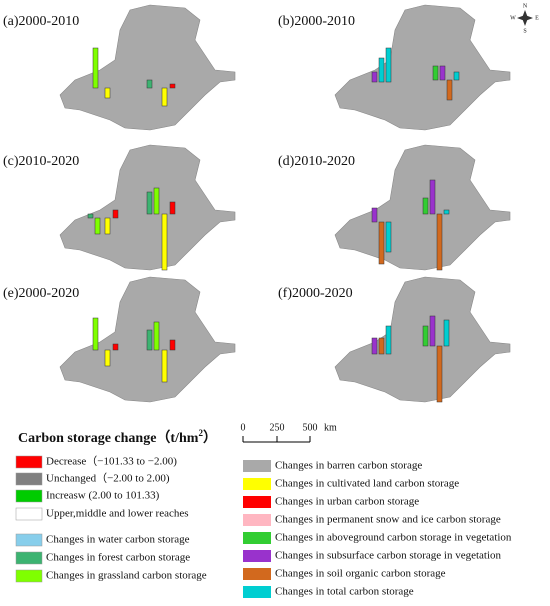 The height and width of the screenshot is (606, 550). Describe the element at coordinates (118, 558) in the screenshot. I see `legend-label: Changes in forest carbon storage` at that location.